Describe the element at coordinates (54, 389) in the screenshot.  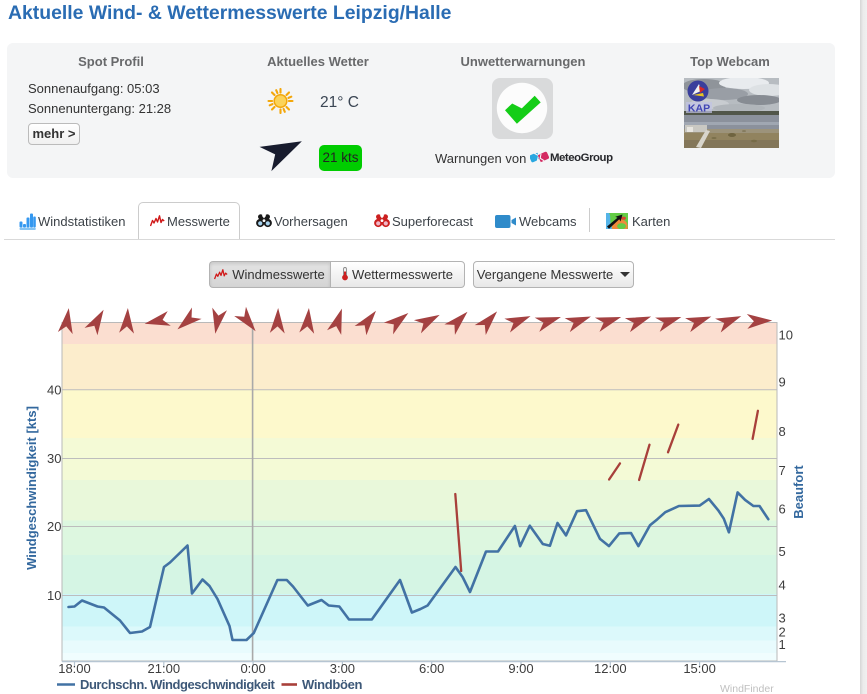
I see `svg-text: 40` at that location.